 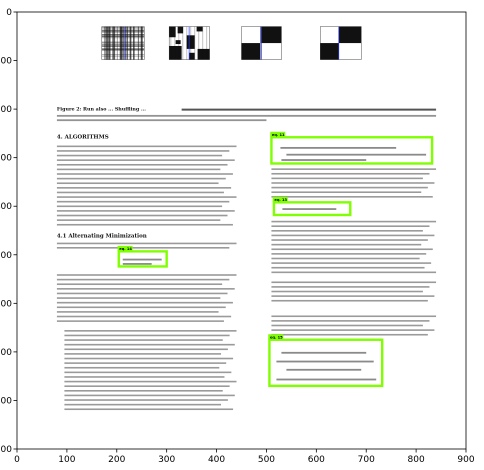 I want to click on x-tick-label: 400, so click(x=216, y=460).